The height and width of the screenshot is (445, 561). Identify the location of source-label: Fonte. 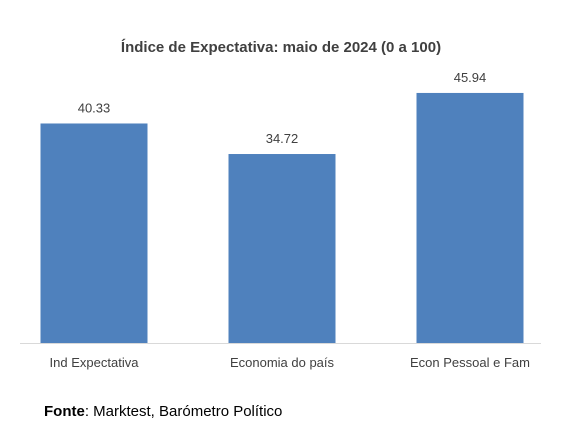
(64, 411).